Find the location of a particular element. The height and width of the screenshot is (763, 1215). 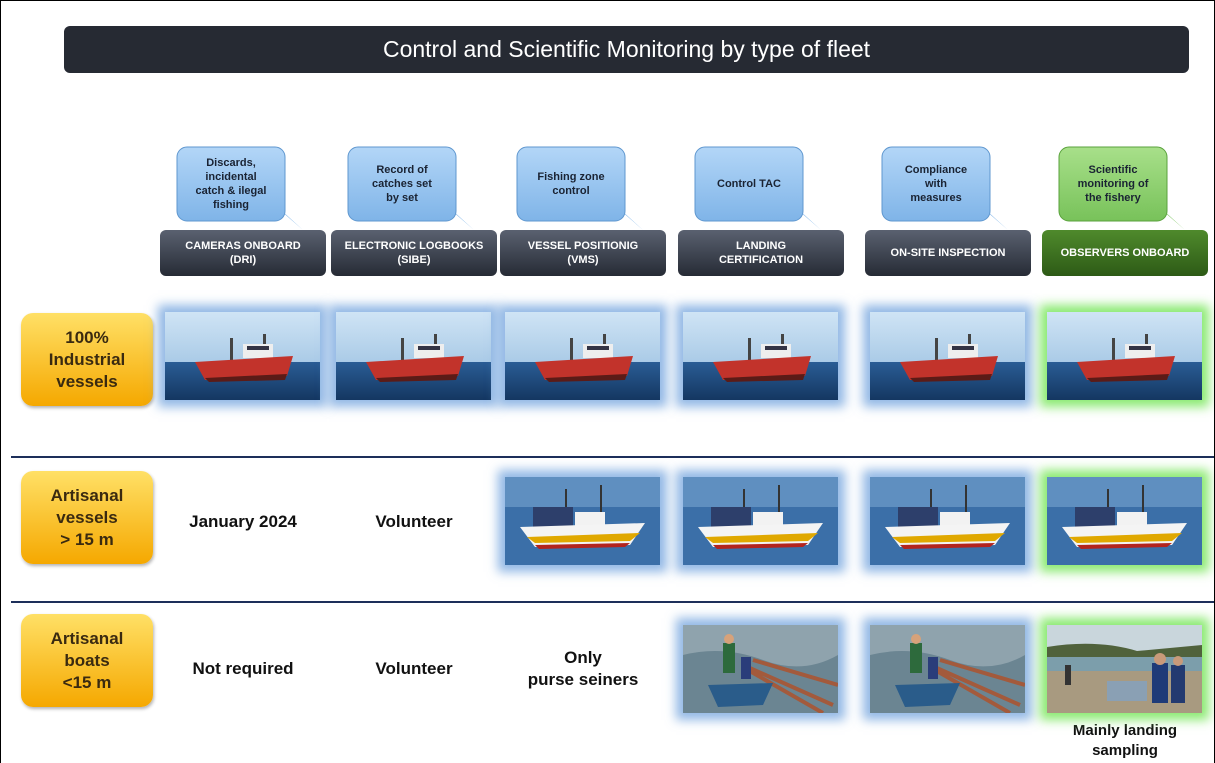

column-header: ON-SITE INSPECTION is located at coordinates (948, 253).